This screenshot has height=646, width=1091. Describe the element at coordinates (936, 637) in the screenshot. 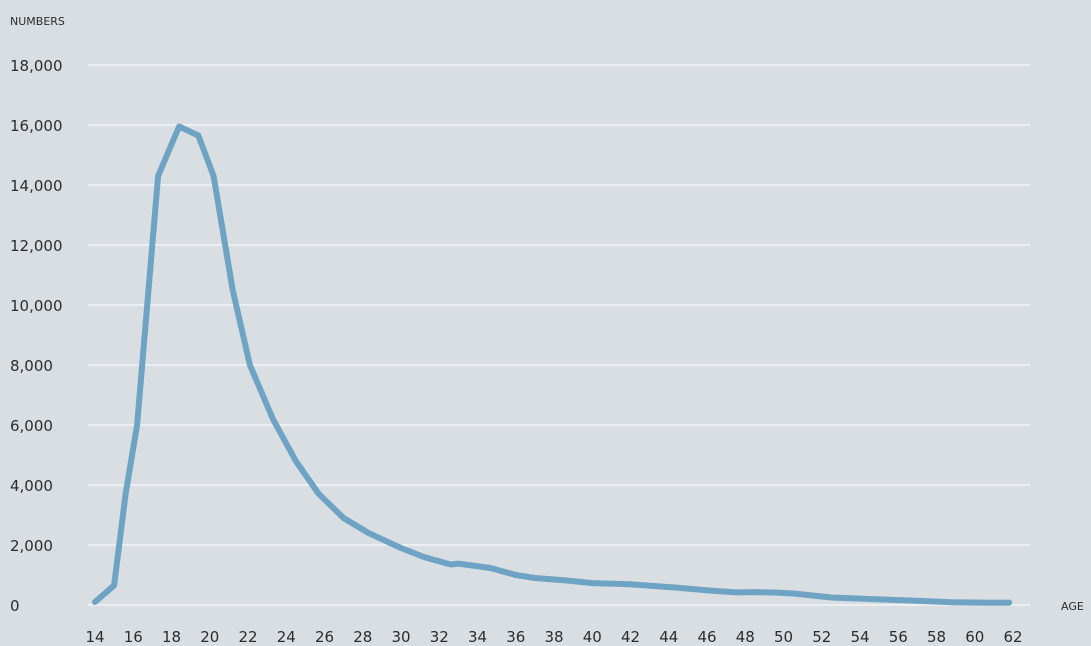

I see `x-tick-label: 58` at that location.